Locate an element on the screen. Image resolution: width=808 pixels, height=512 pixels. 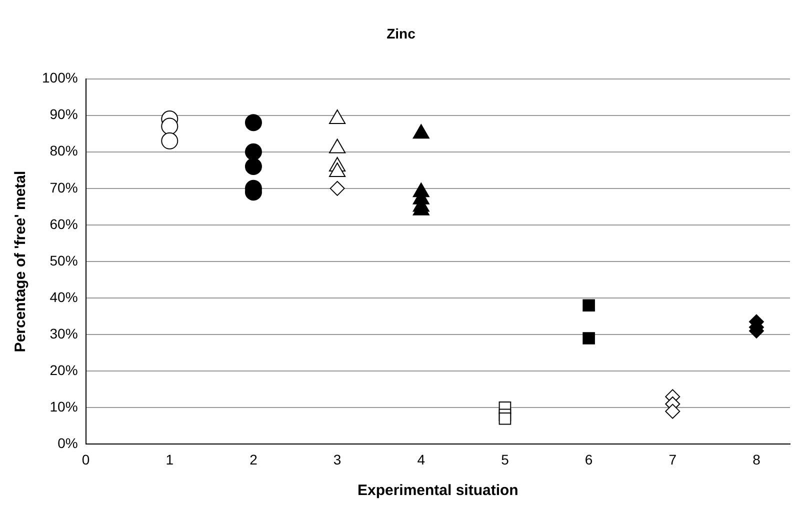
x-tick-label: 0 is located at coordinates (86, 459).